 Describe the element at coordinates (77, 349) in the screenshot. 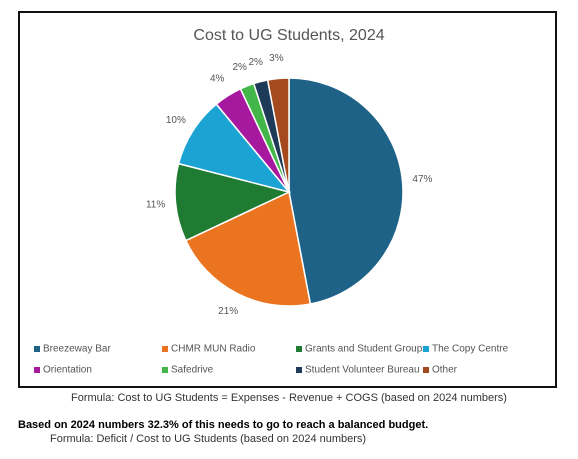

I see `legend-label: Breezeway Bar` at that location.